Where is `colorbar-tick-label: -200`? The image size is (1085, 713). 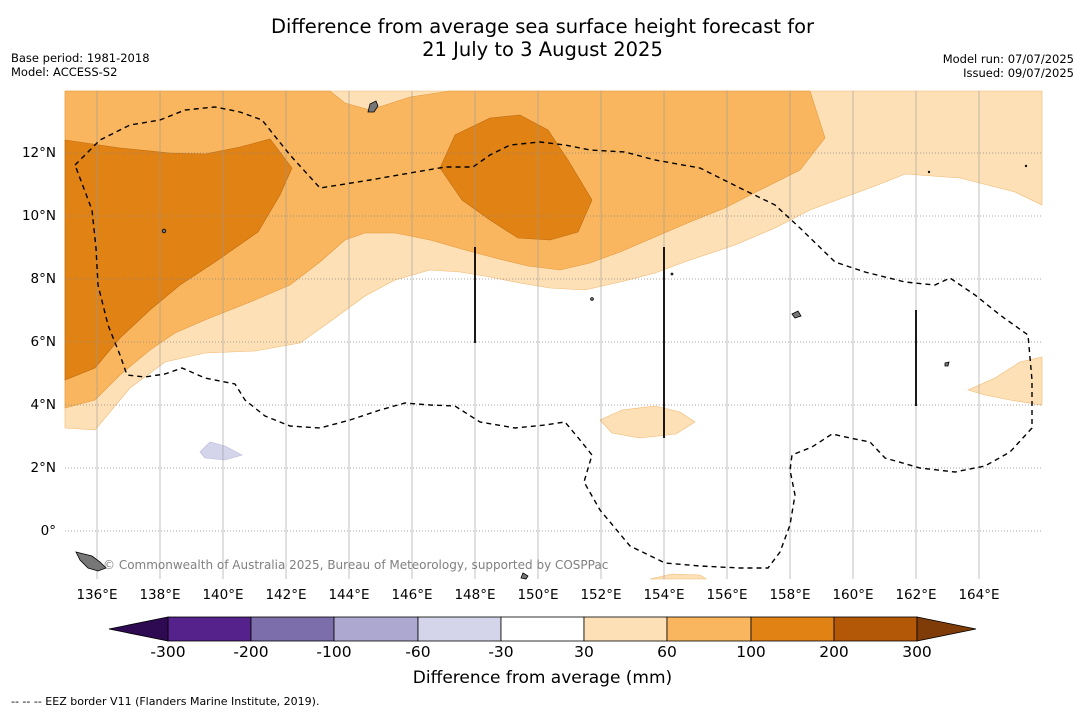
colorbar-tick-label: -200 is located at coordinates (251, 652).